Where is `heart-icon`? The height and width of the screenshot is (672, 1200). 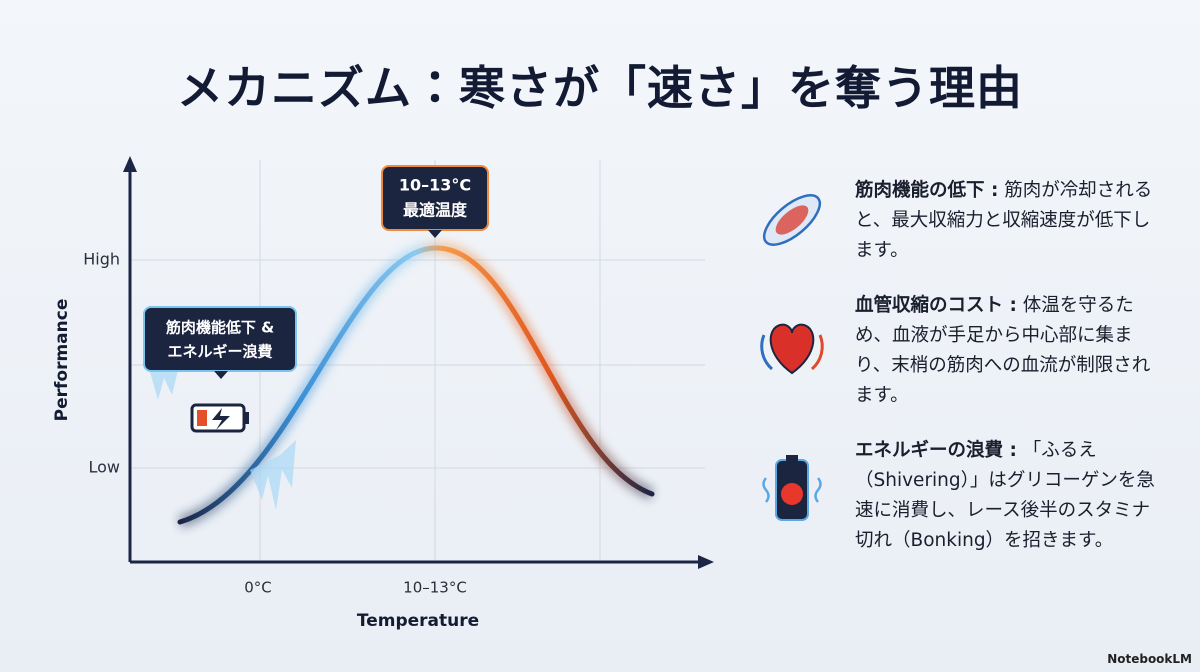 heart-icon is located at coordinates (792, 349).